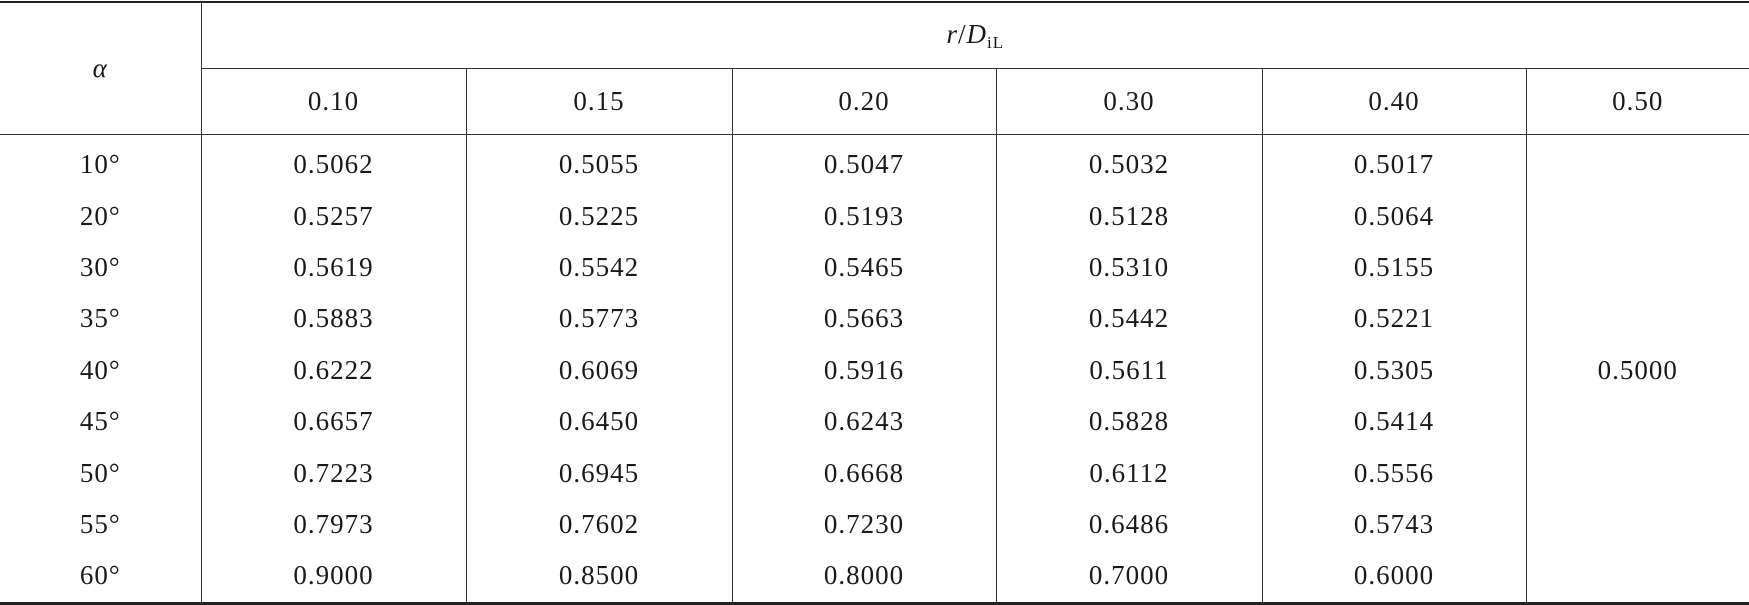 Image resolution: width=1749 pixels, height=605 pixels. Describe the element at coordinates (1128, 319) in the screenshot. I see `cell: 0.5442` at that location.